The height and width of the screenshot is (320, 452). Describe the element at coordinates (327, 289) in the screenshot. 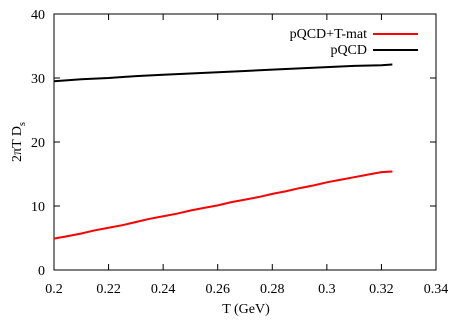

I see `x-tick-label: 0.3` at that location.